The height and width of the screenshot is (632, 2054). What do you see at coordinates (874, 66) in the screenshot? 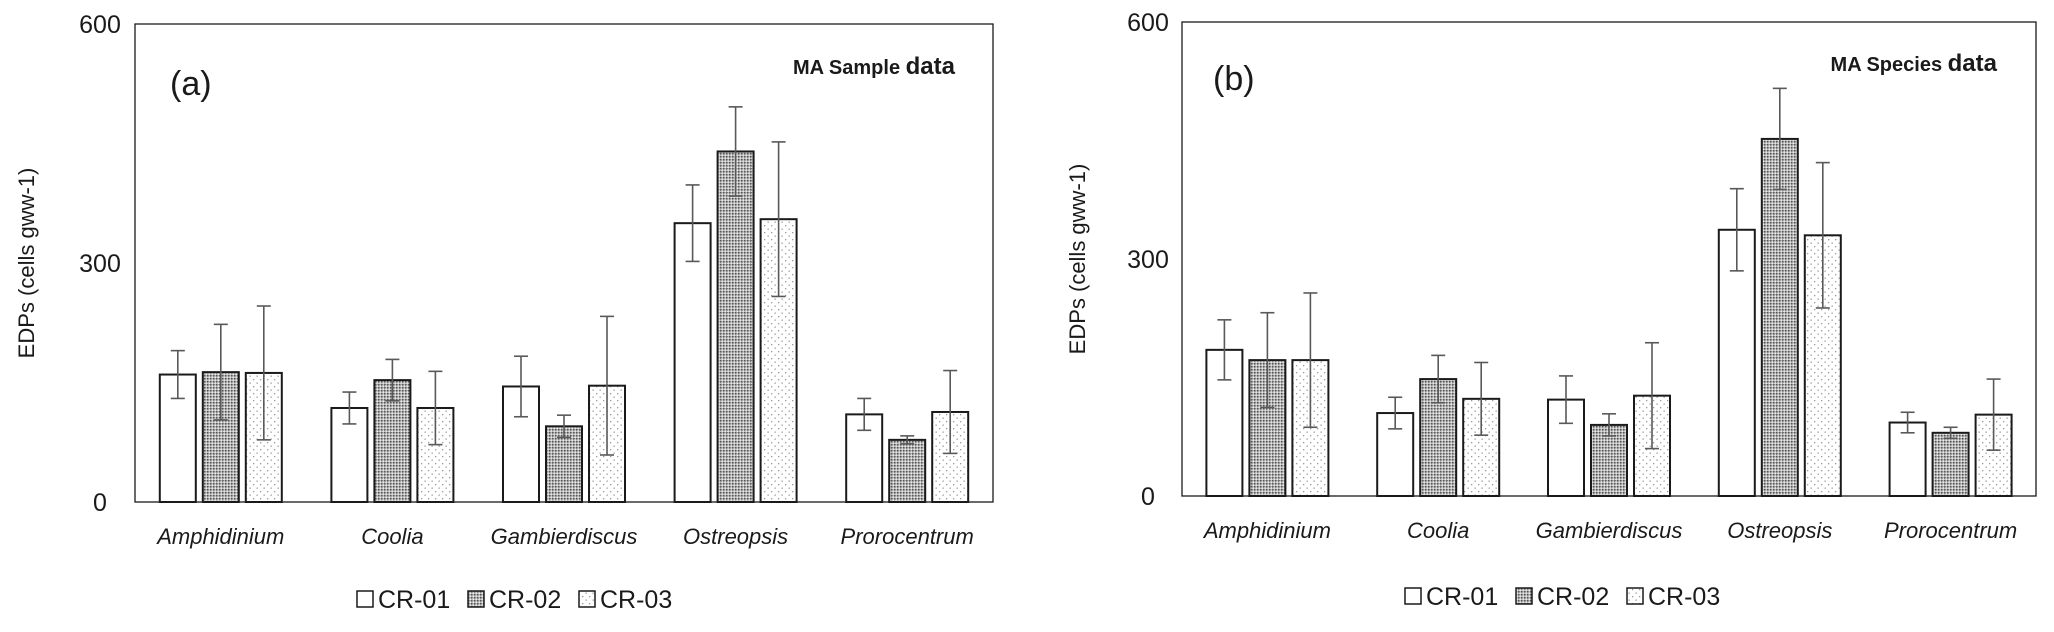
I see `chart-annotation: MA Sample data` at bounding box center [874, 66].